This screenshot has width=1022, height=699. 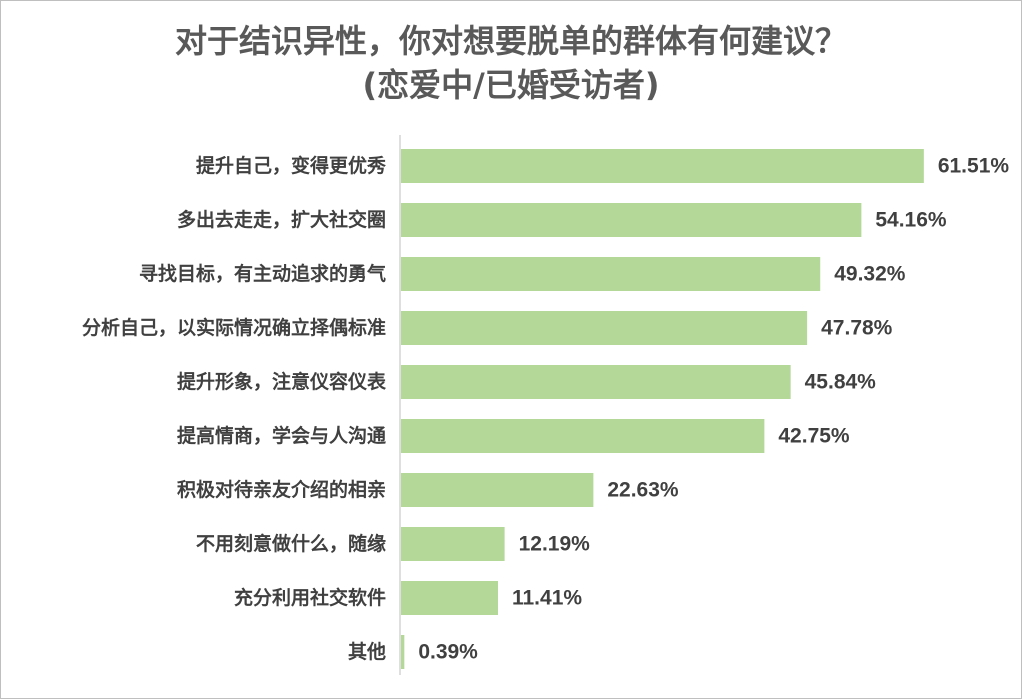 I want to click on chart-title: 对于结识异性，你对想要脱单的群体有何建议？ (恋爱中/已婚受访者), so click(x=511, y=63).